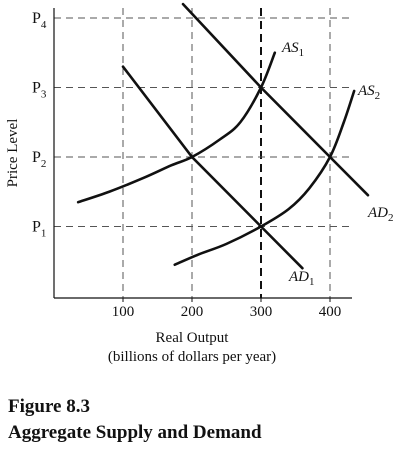 Image resolution: width=414 pixels, height=451 pixels. Describe the element at coordinates (49, 406) in the screenshot. I see `figure-number: Figure 8.3` at that location.